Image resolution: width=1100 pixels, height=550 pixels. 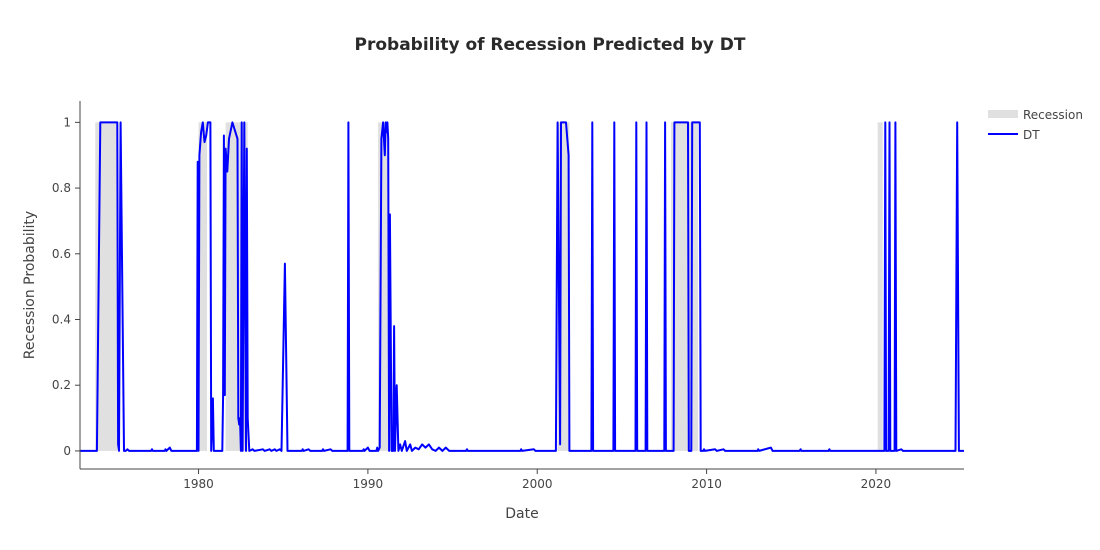 What do you see at coordinates (67, 451) in the screenshot?
I see `y-tick-label: 0` at bounding box center [67, 451].